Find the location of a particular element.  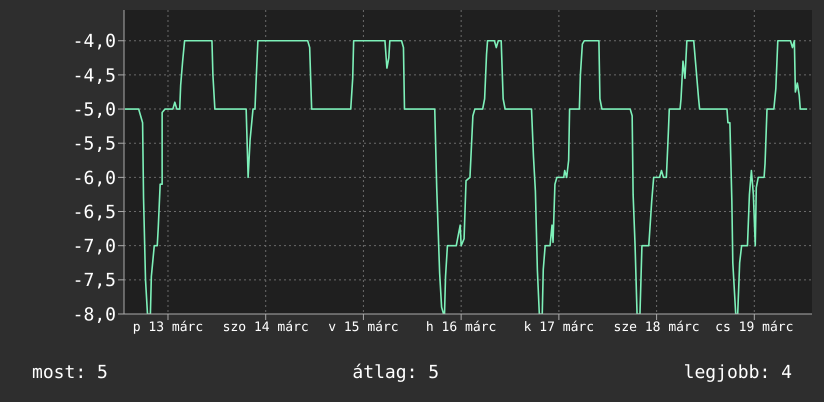

text: most: 5 is located at coordinates (70, 372).